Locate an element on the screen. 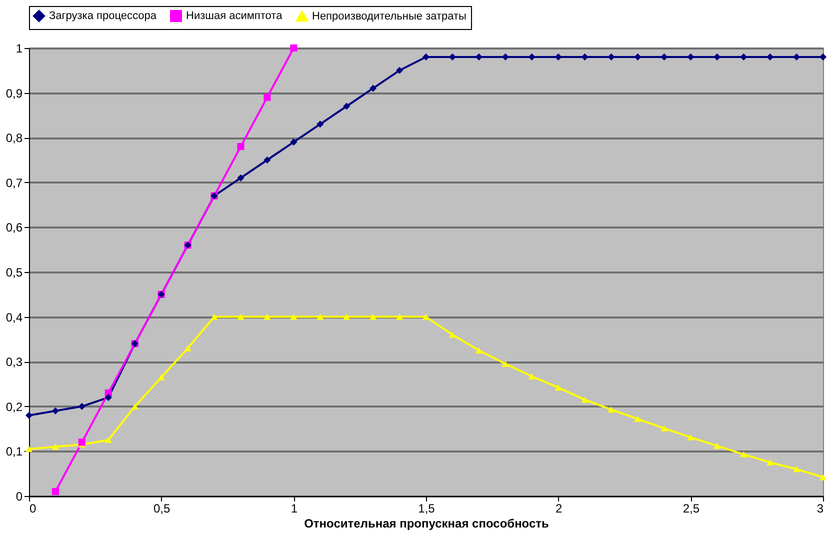  x-tick-label: 0 is located at coordinates (33, 509).